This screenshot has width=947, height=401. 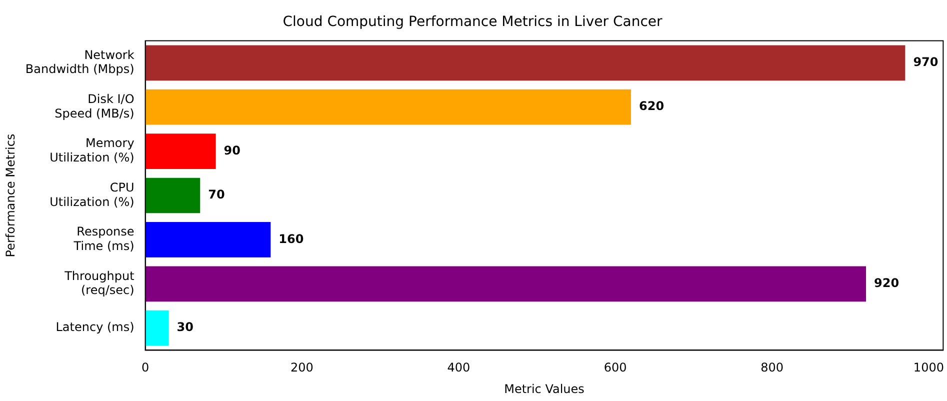 What do you see at coordinates (472, 22) in the screenshot?
I see `chart-title: Cloud Computing Performance Metrics in Liver Cancer` at bounding box center [472, 22].